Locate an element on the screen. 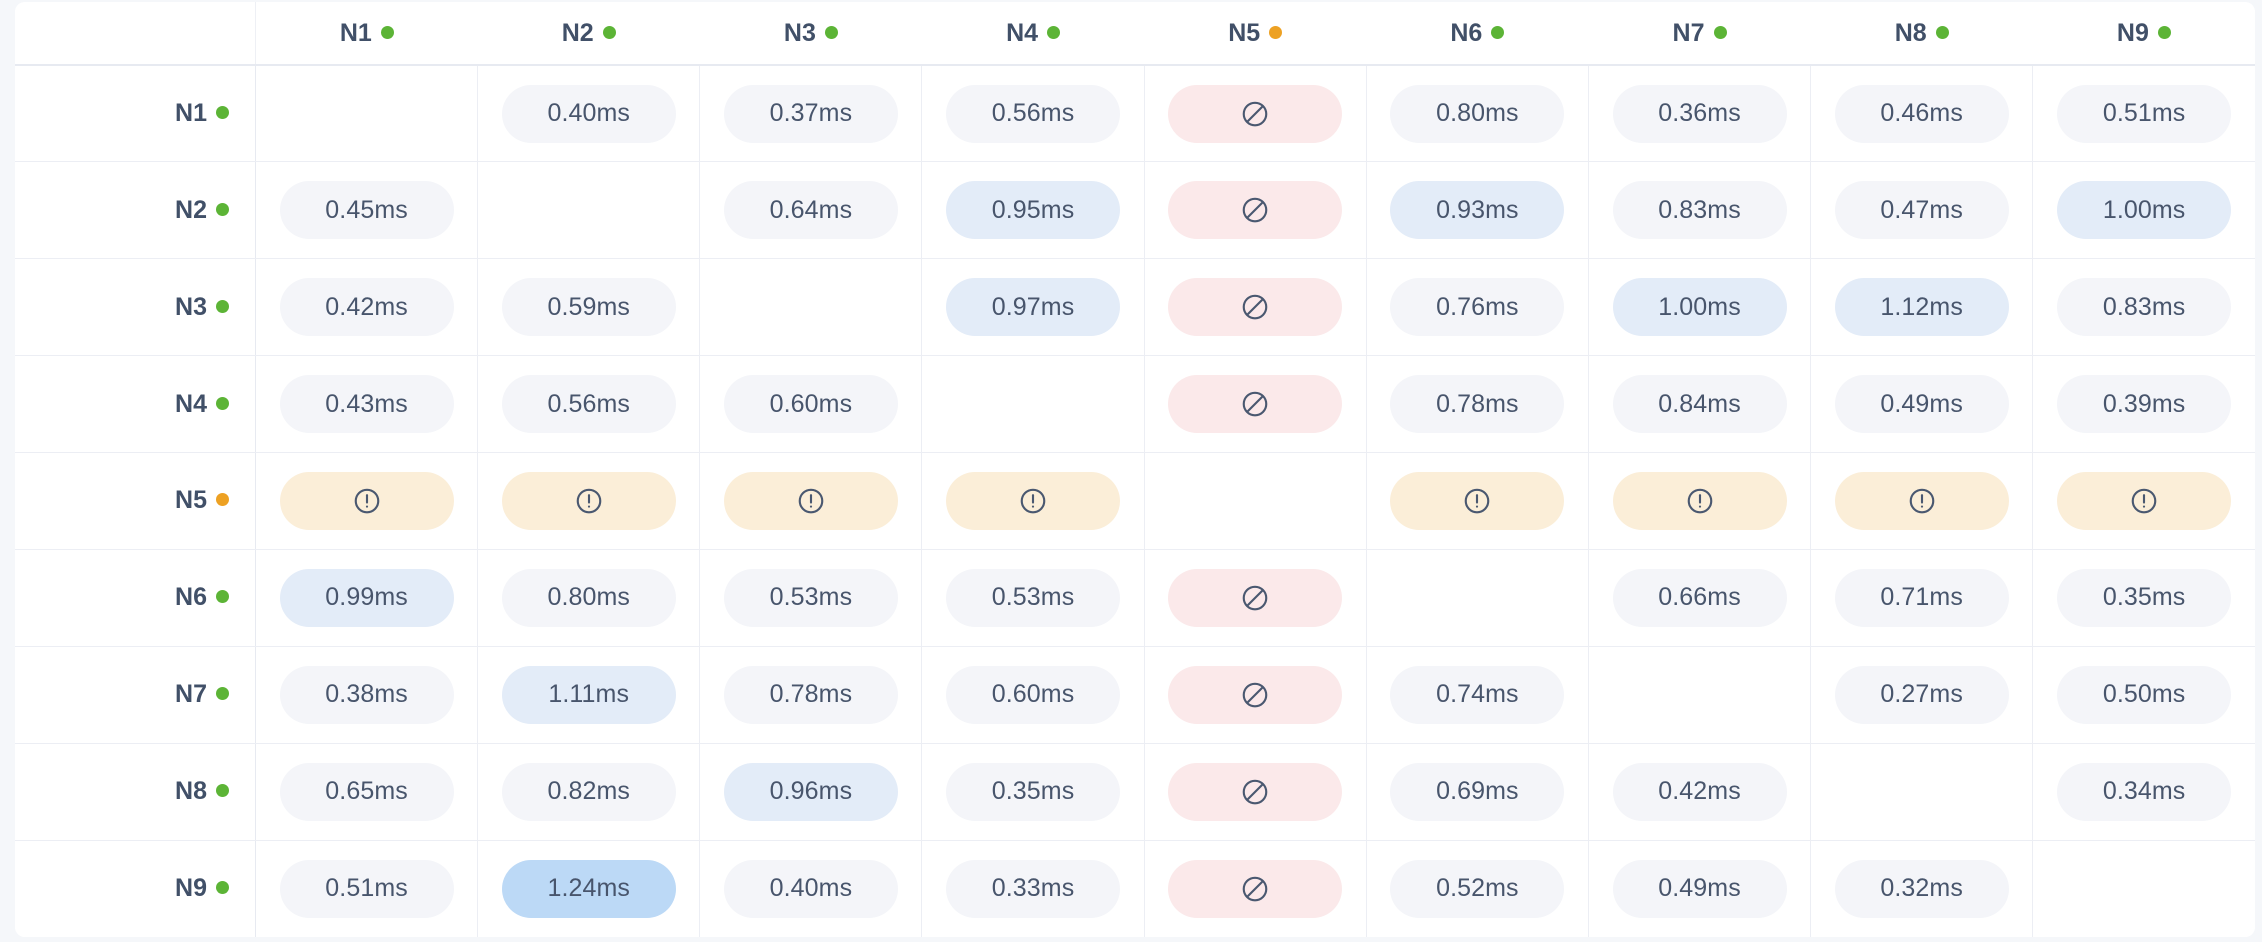  column-header-n5: N5 is located at coordinates (1255, 34).